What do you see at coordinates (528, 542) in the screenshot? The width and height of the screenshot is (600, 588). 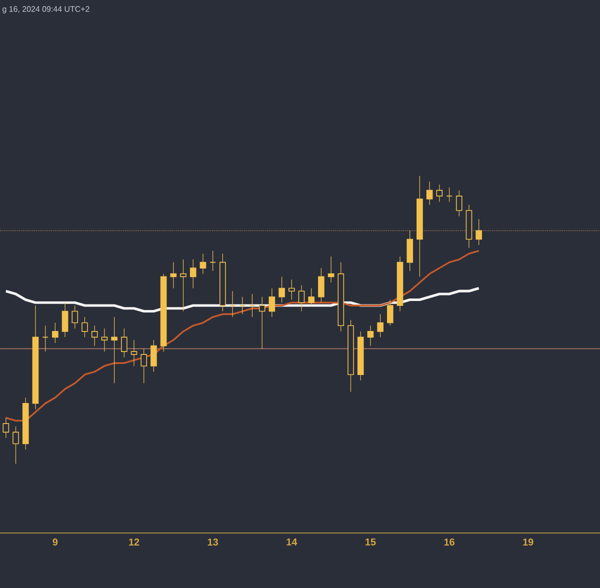 I see `x-tick-label: 19` at bounding box center [528, 542].